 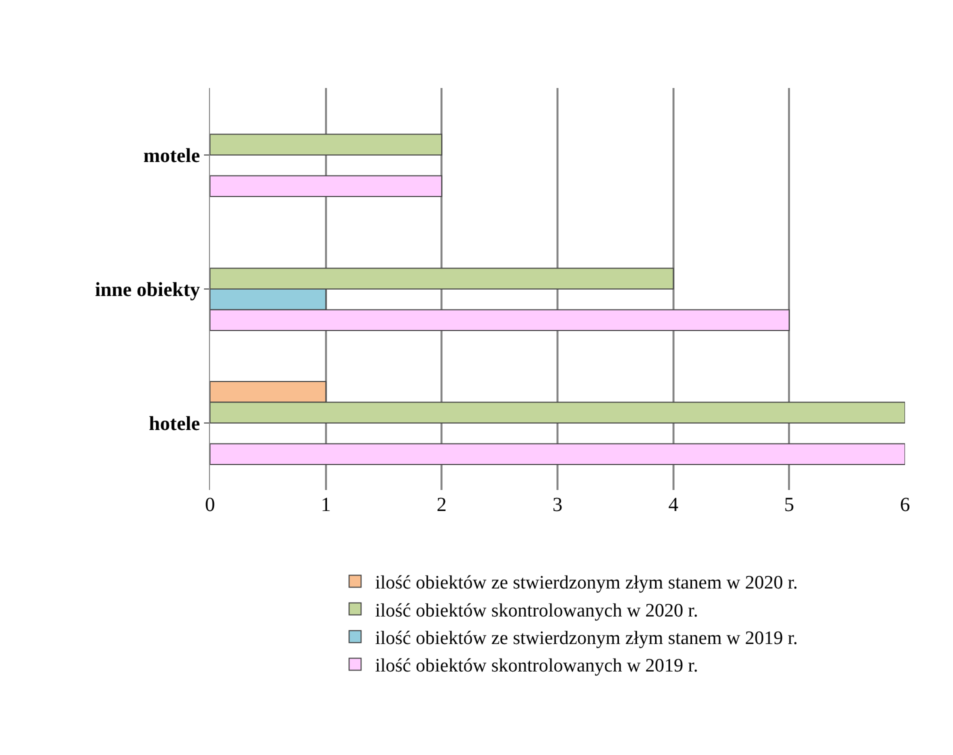 What do you see at coordinates (174, 424) in the screenshot?
I see `y-tick-label: hotele` at bounding box center [174, 424].